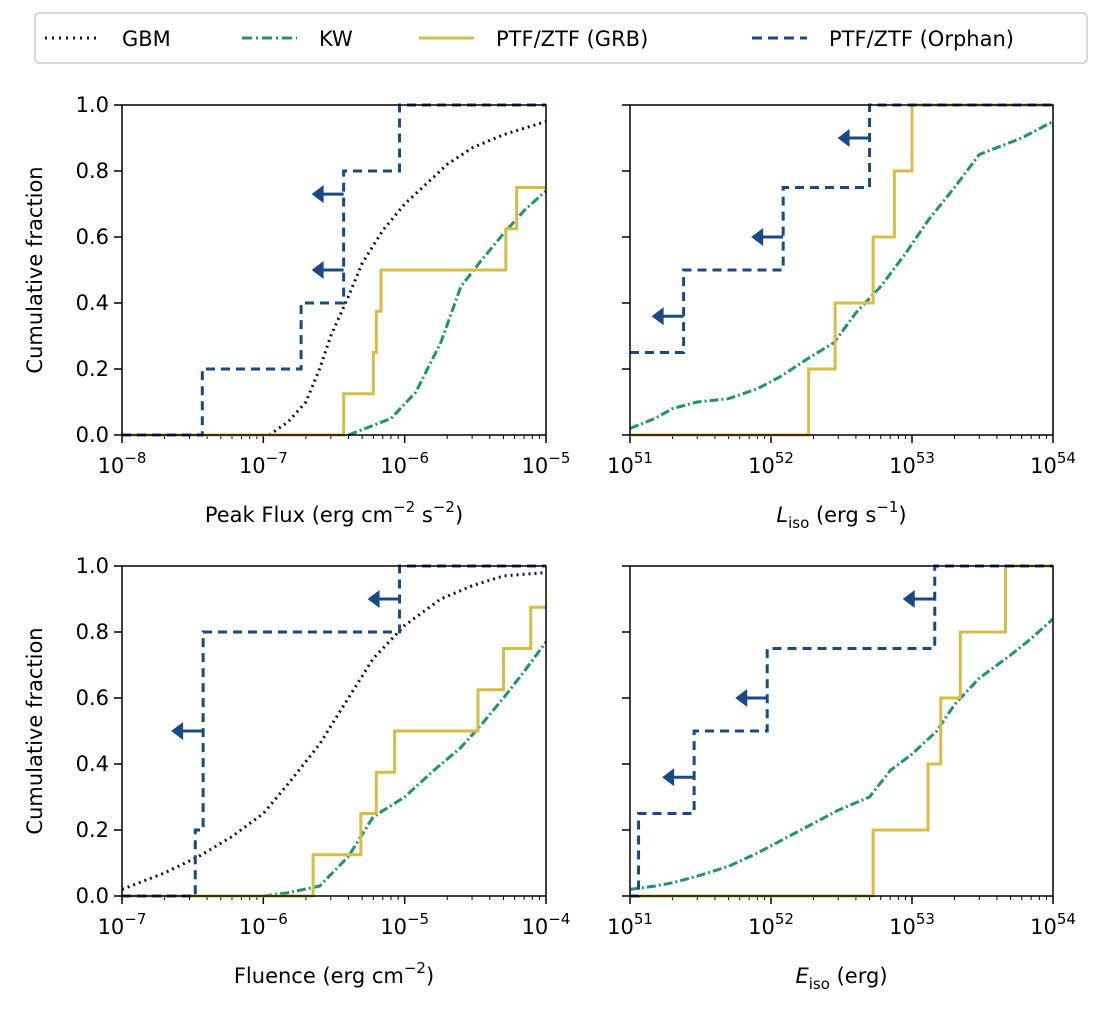 The image size is (1120, 1012). I want to click on x-axis-label: Eiso (erg), so click(841, 978).